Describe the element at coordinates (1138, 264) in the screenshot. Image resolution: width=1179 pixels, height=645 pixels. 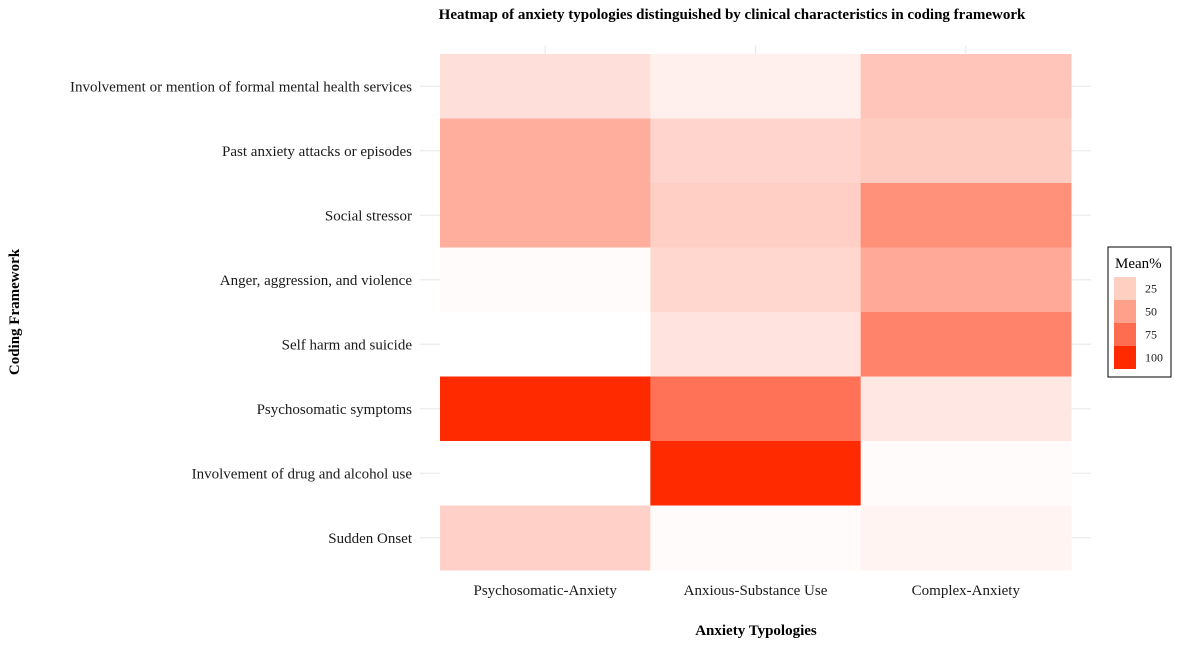
I see `legend-title: Mean%` at that location.